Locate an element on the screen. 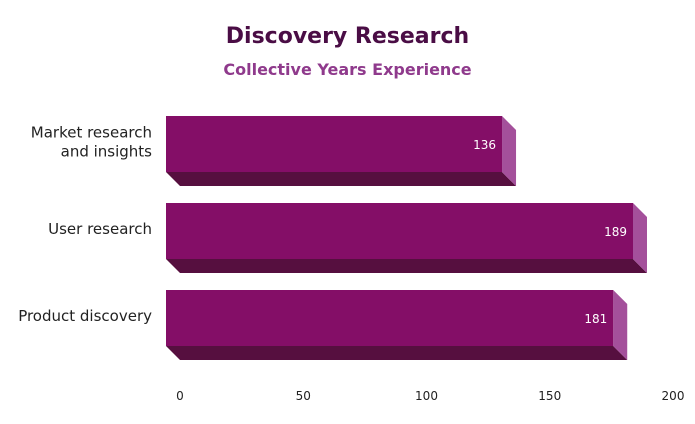 This screenshot has height=424, width=695. bar-2: 189 is located at coordinates (406, 238).